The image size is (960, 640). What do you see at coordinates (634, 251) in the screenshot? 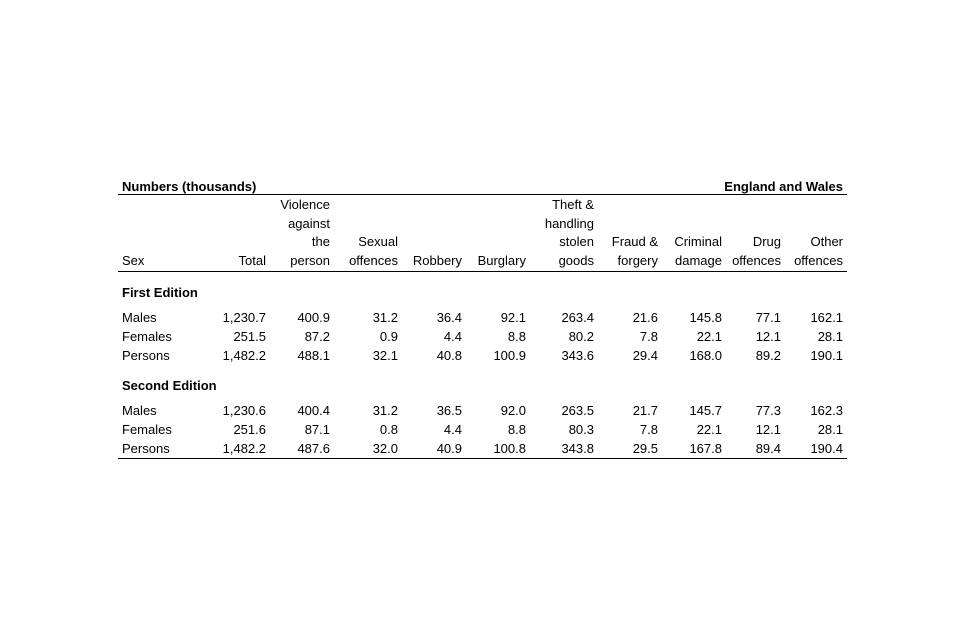
I see `column-header-fraud: Fraud & forgery` at bounding box center [634, 251].